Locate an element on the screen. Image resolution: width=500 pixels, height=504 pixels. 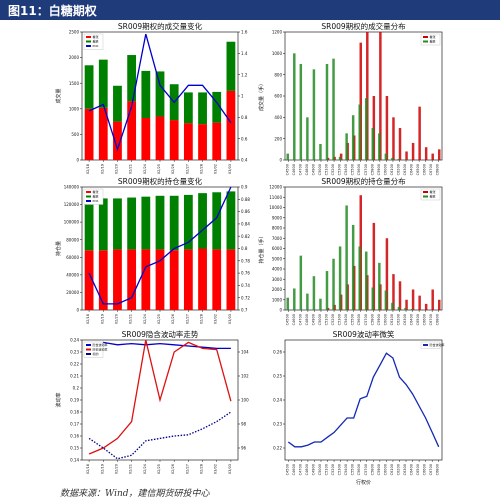
series-line-隐含波动率 is located at coordinates (159, 345).